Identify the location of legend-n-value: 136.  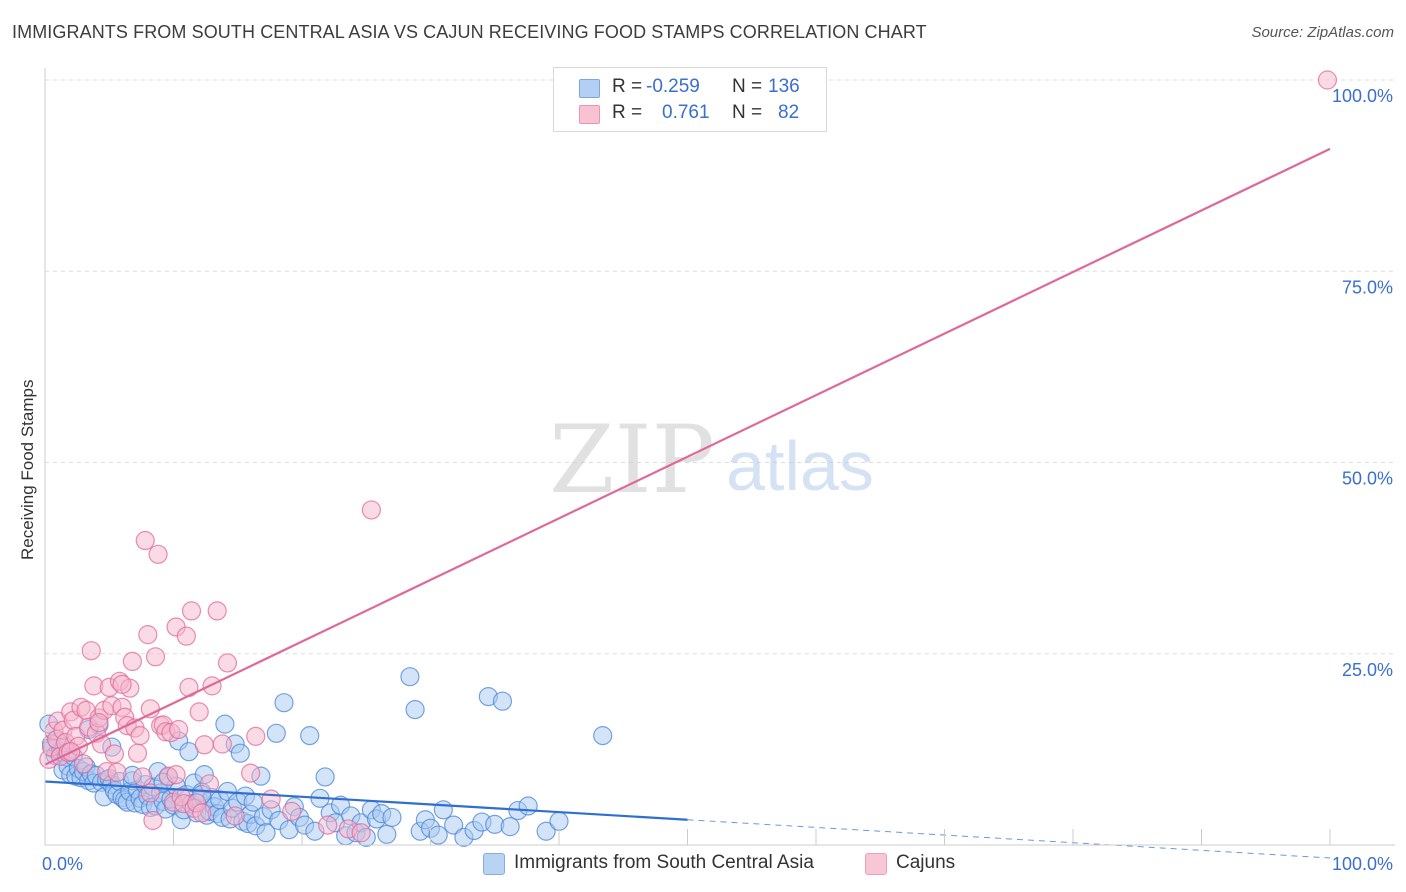
(784, 86).